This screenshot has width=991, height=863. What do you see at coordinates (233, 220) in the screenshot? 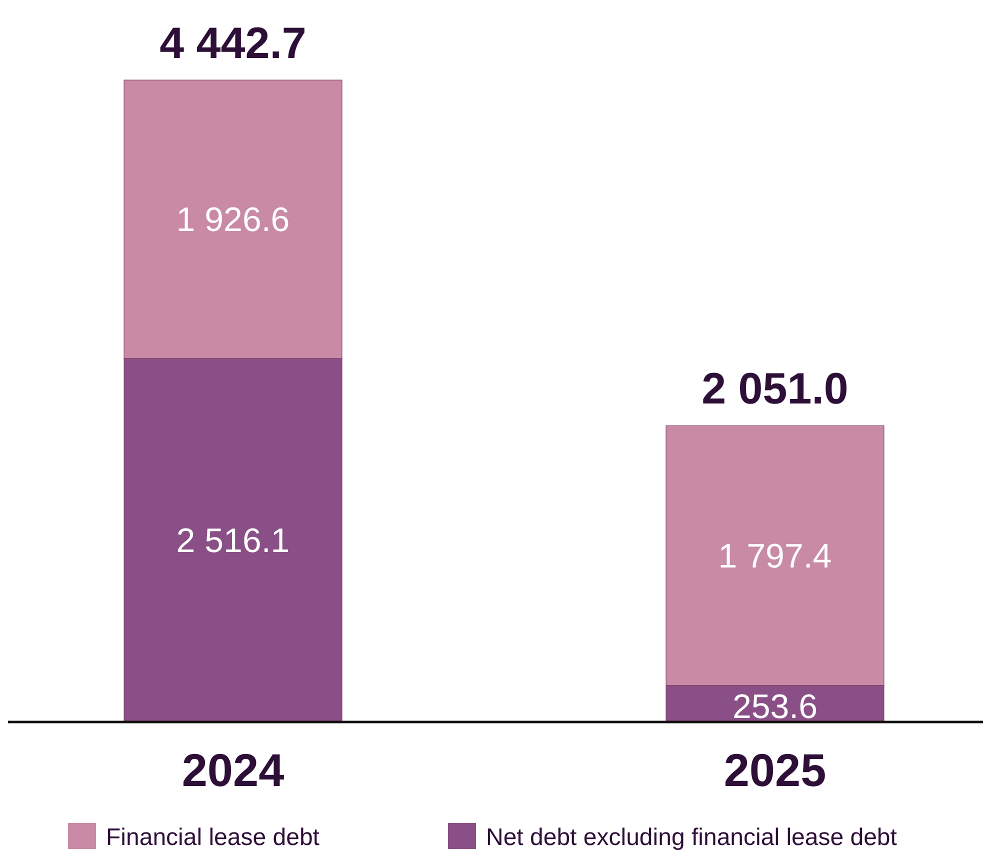
I see `data-label: 1 926.6` at bounding box center [233, 220].